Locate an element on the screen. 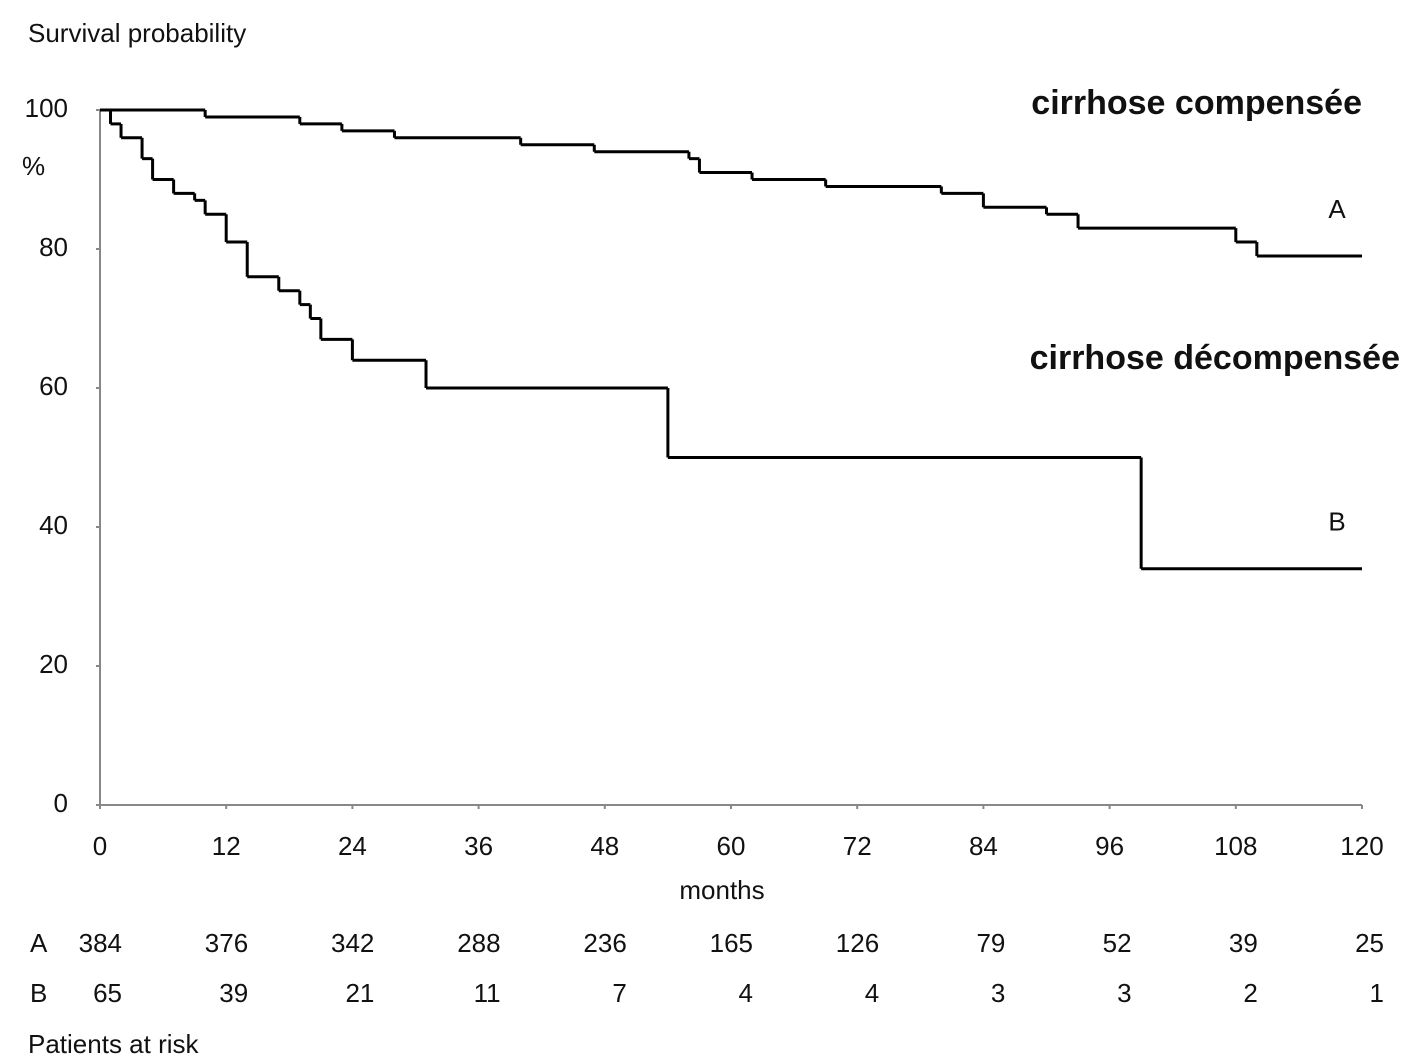  x-tick-label: 60 is located at coordinates (731, 846).